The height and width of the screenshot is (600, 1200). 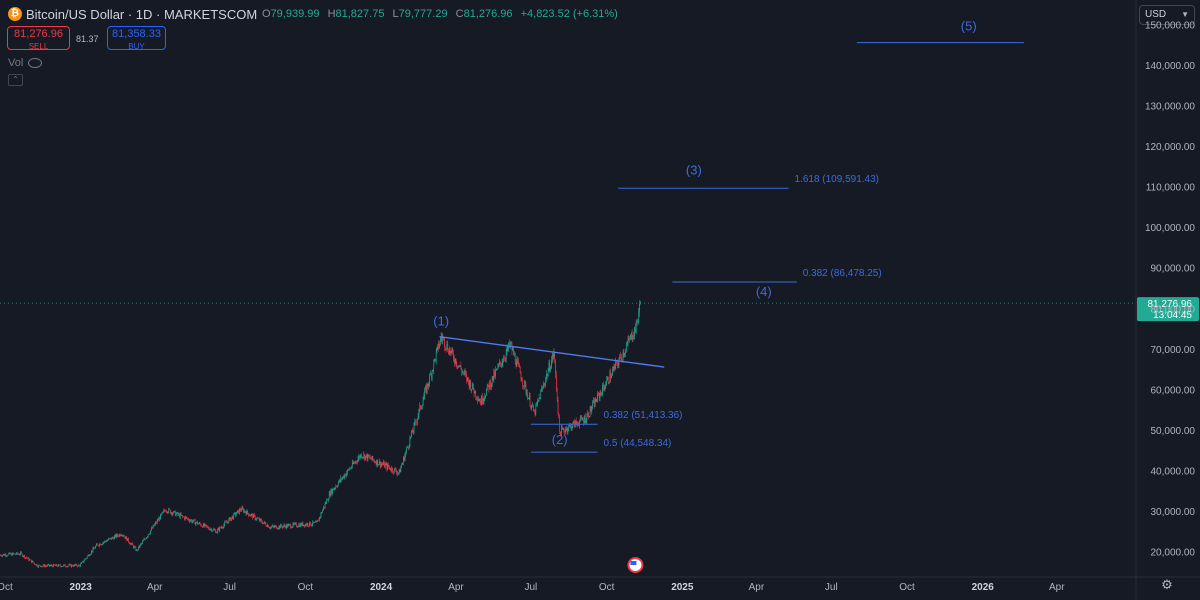 I want to click on trendline, so click(x=552, y=351).